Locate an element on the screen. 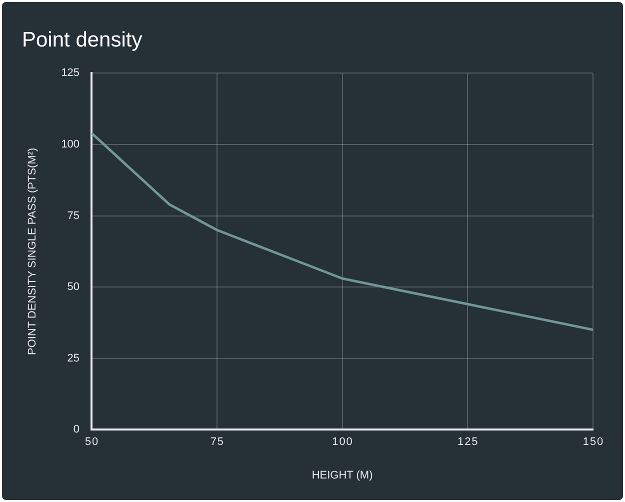 This screenshot has height=502, width=625. chart-title: Point density is located at coordinates (82, 40).